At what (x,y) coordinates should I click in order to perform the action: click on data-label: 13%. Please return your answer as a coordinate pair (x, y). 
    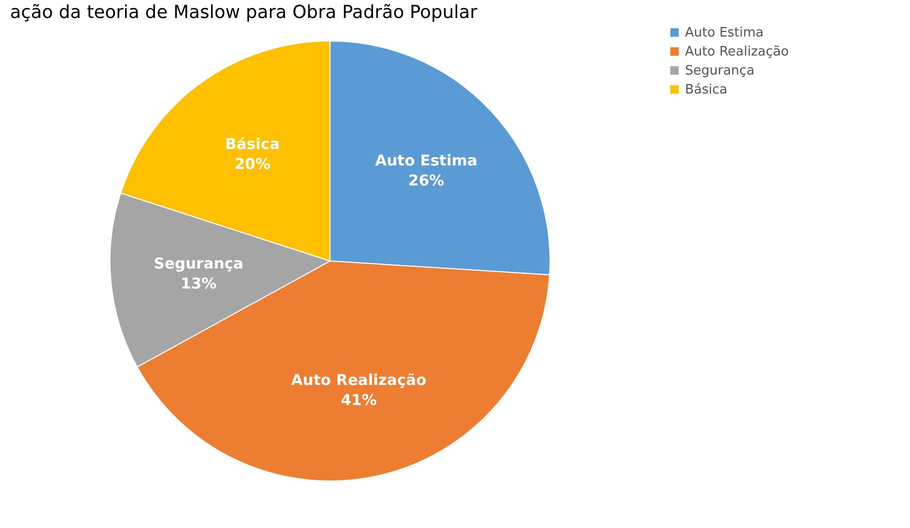
    Looking at the image, I should click on (198, 283).